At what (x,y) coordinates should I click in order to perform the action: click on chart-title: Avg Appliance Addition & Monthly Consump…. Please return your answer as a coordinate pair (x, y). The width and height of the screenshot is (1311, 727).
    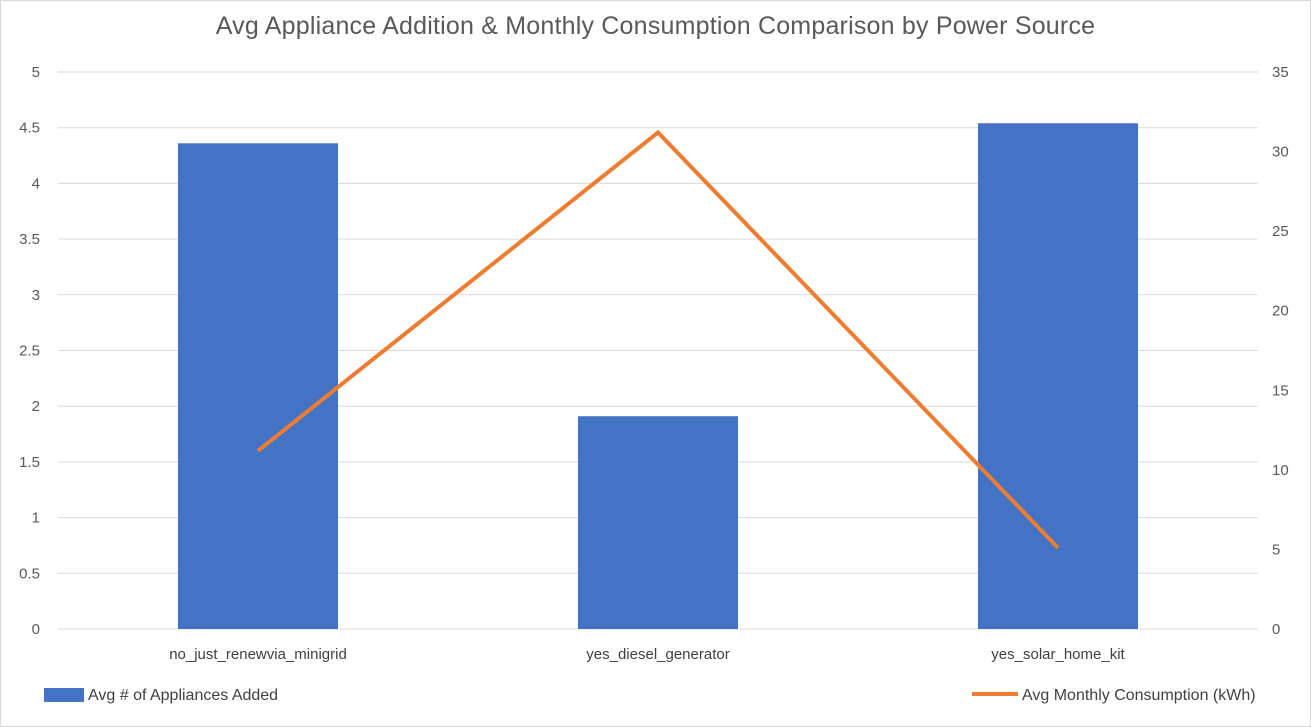
    Looking at the image, I should click on (655, 26).